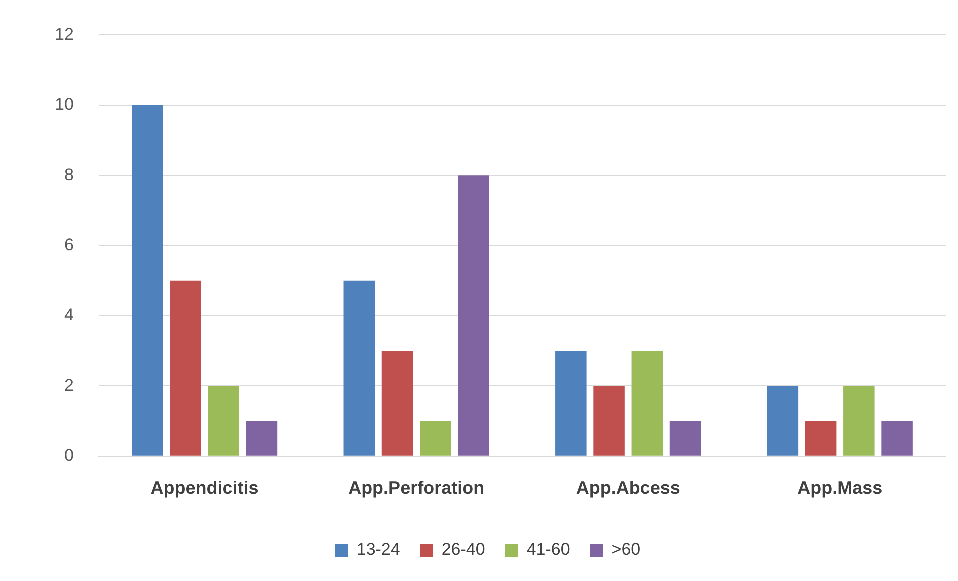 This screenshot has width=958, height=581. What do you see at coordinates (69, 174) in the screenshot?
I see `y-tick-label: 8` at bounding box center [69, 174].